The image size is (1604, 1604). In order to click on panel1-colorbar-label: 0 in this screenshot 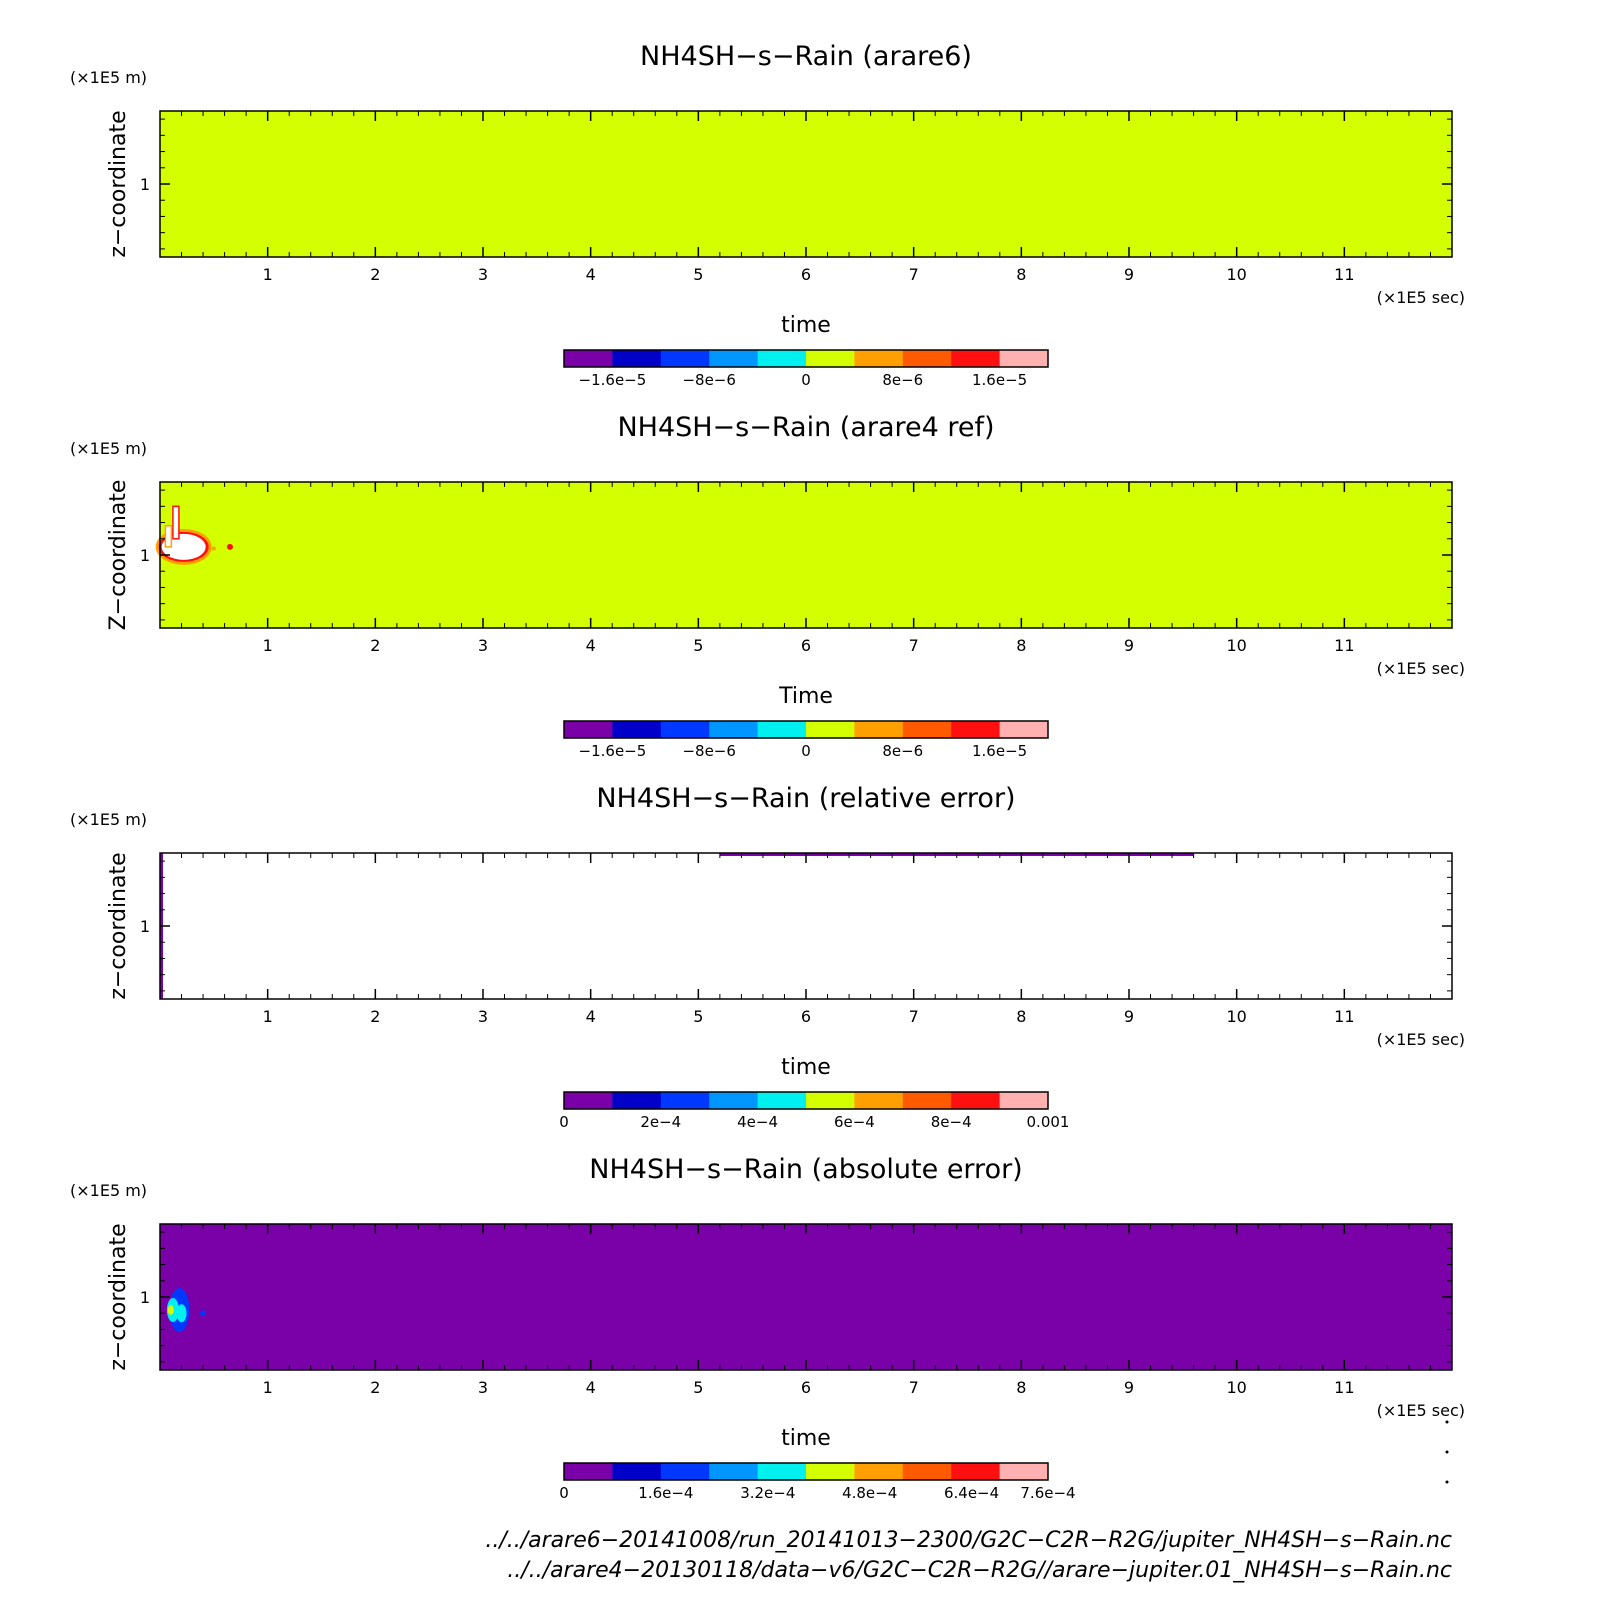, I will do `click(806, 380)`.